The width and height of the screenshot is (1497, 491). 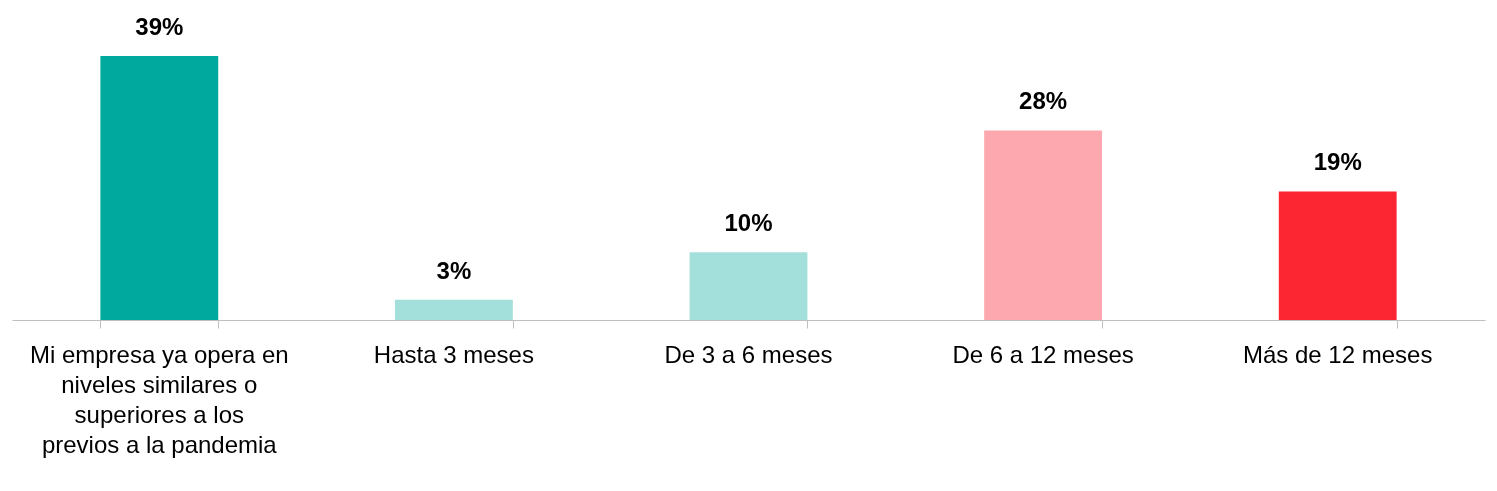 What do you see at coordinates (1337, 162) in the screenshot?
I see `data-label: 19%` at bounding box center [1337, 162].